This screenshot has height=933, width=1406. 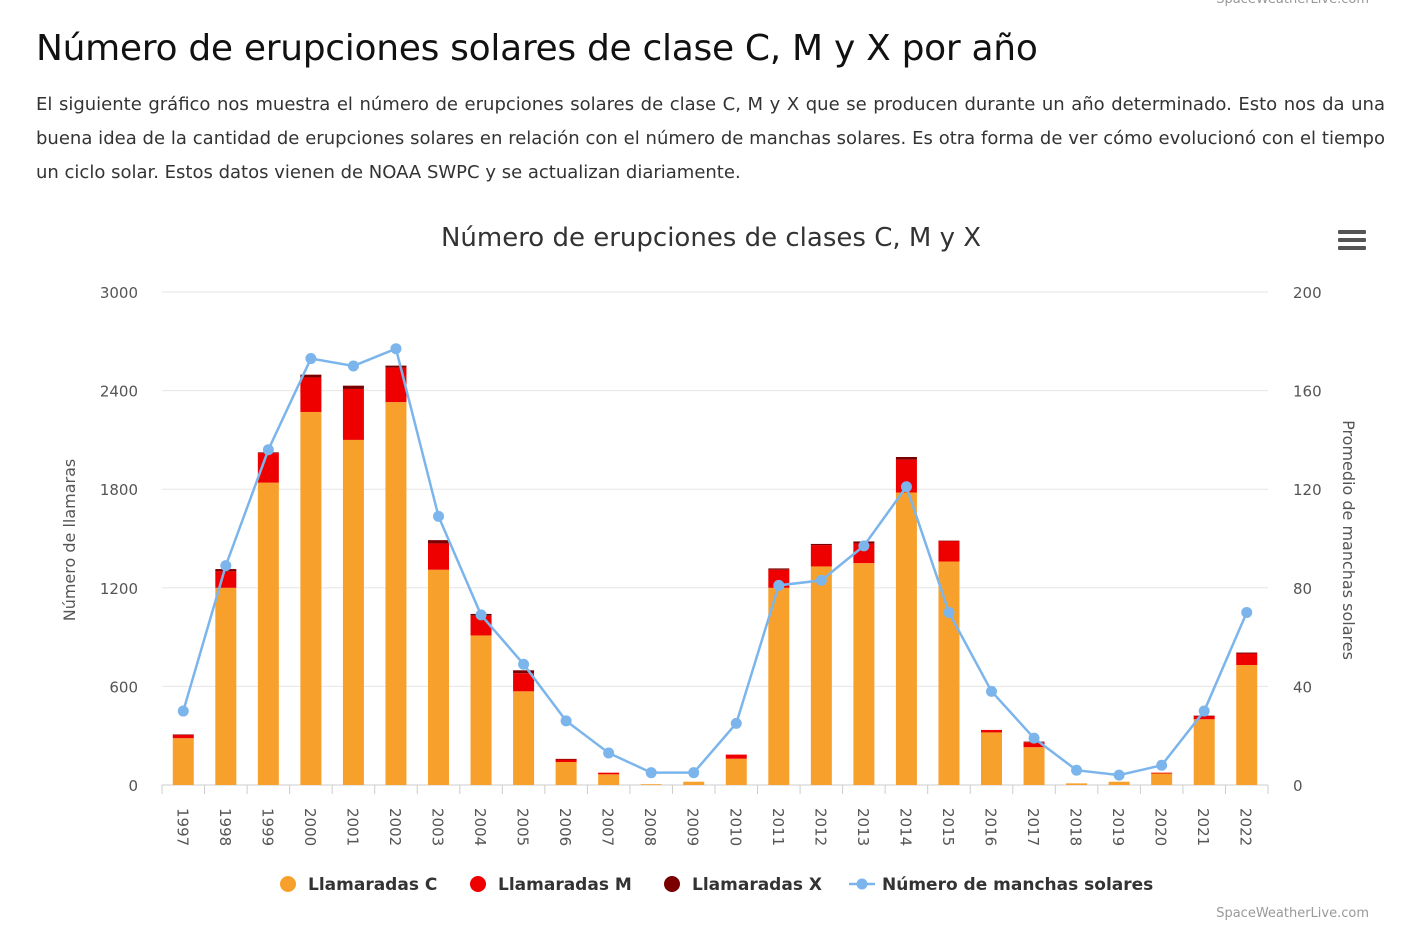 What do you see at coordinates (1348, 540) in the screenshot?
I see `y2-axis-title: Promedio de manchas solares` at bounding box center [1348, 540].